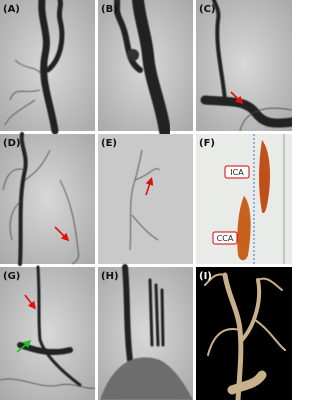 The height and width of the screenshot is (400, 320). I want to click on panel-label: (E), so click(109, 143).